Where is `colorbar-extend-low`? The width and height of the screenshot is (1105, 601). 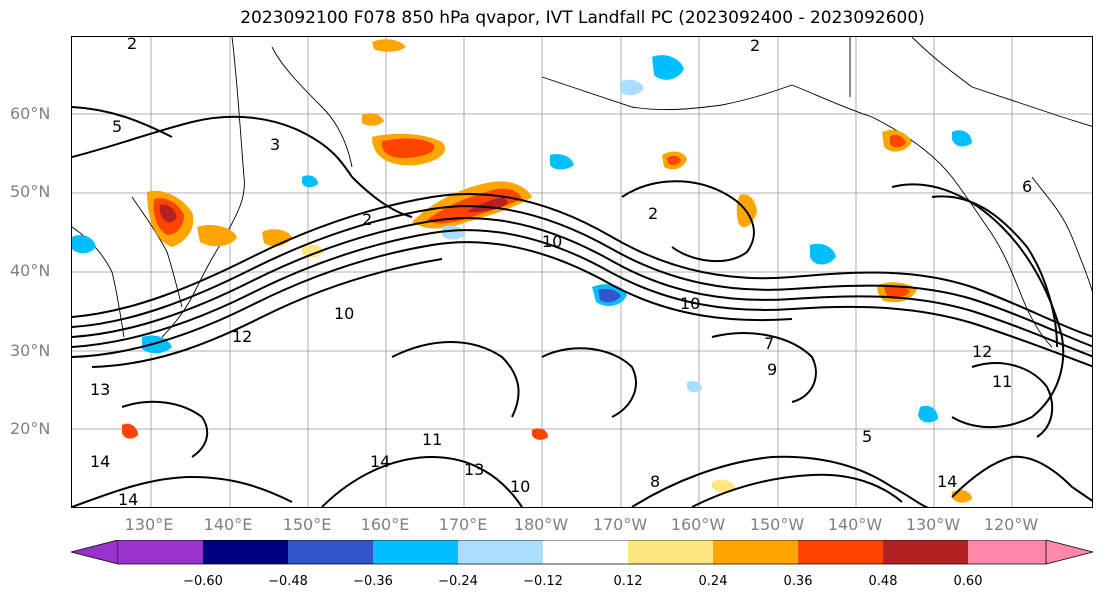 colorbar-extend-low is located at coordinates (94, 552).